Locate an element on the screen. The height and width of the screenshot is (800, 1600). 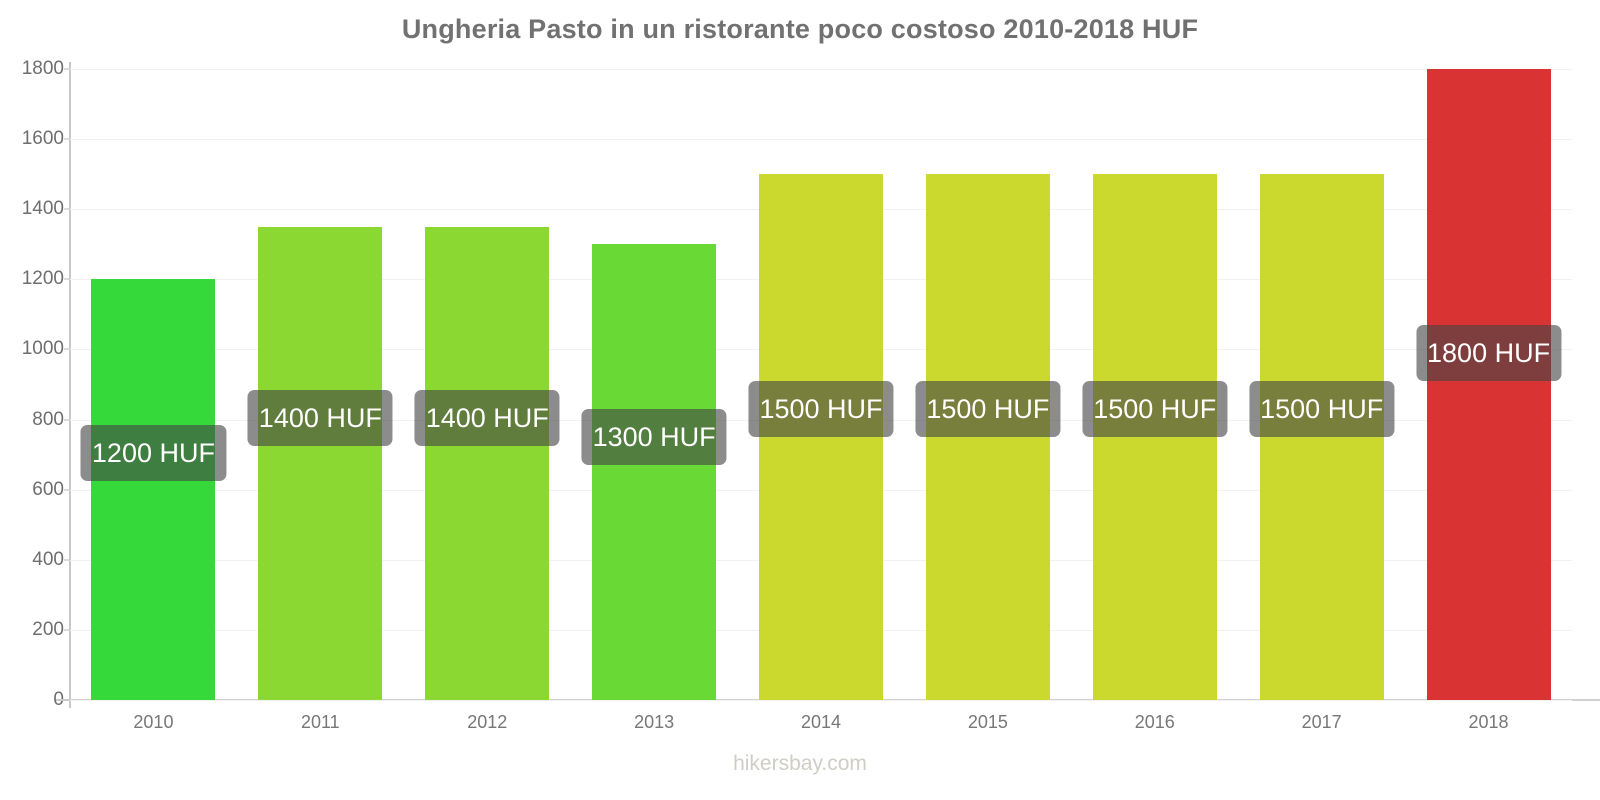
bar-value-label: 1800 HUF is located at coordinates (1489, 353).